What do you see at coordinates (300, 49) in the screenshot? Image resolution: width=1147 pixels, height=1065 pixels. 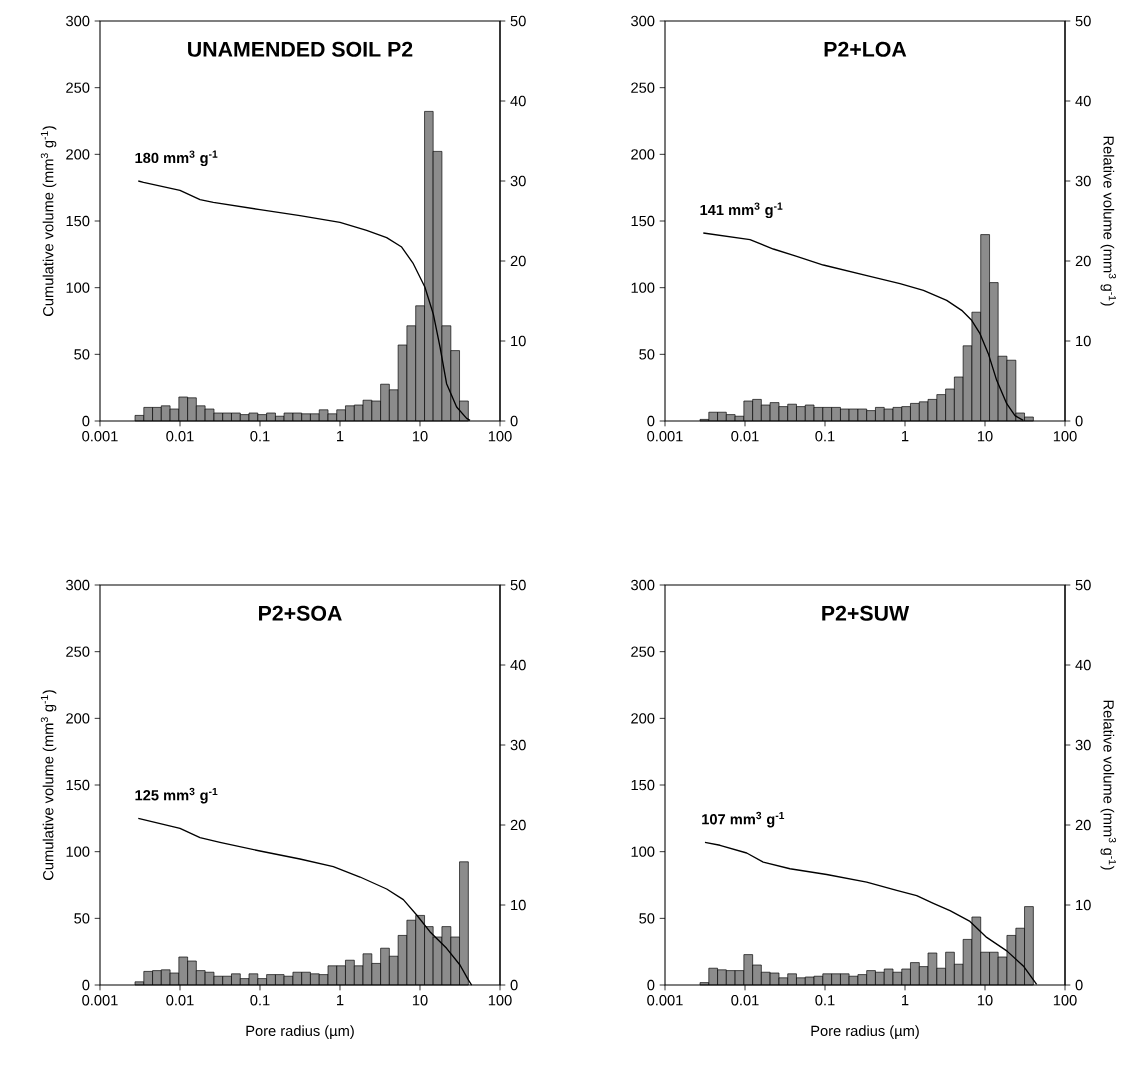 I see `text: UNAMENDED SOIL P2` at bounding box center [300, 49].